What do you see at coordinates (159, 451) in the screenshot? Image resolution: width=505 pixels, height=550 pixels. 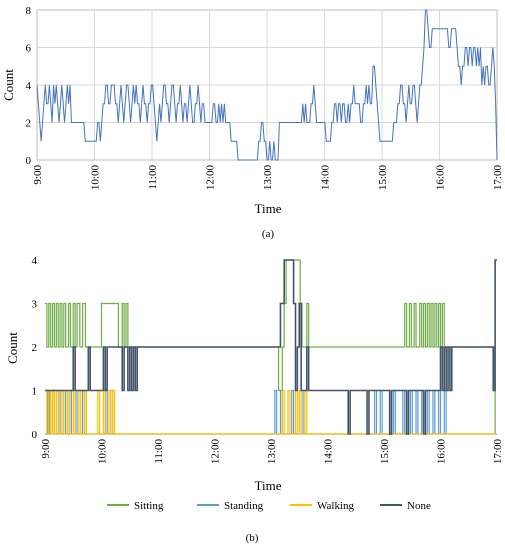 I see `chart-b-x-tick: 11:00` at bounding box center [159, 451].